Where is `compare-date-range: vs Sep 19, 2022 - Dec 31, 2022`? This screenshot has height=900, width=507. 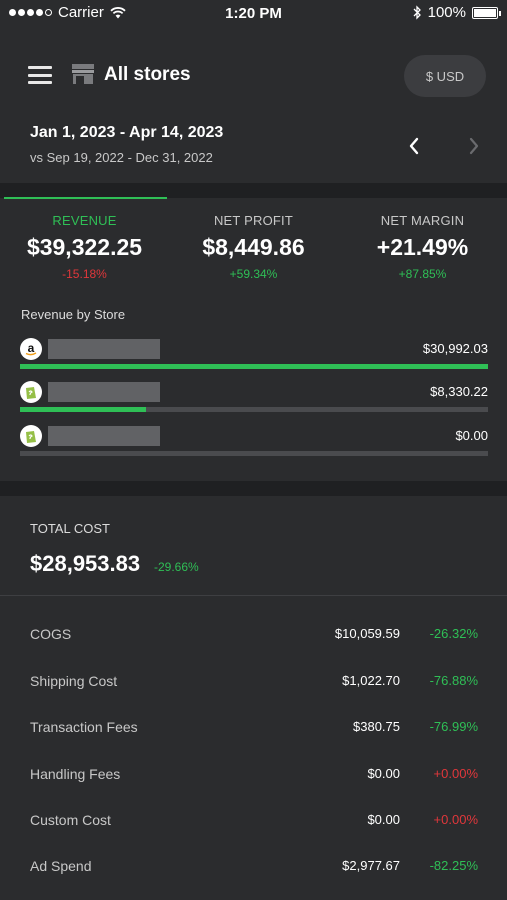 compare-date-range: vs Sep 19, 2022 - Dec 31, 2022 is located at coordinates (121, 157).